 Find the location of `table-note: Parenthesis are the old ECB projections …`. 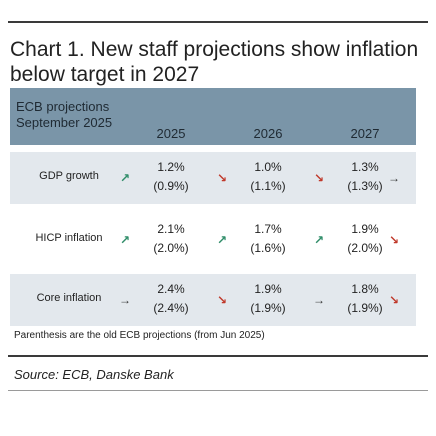

table-note: Parenthesis are the old ECB projections … is located at coordinates (139, 335).